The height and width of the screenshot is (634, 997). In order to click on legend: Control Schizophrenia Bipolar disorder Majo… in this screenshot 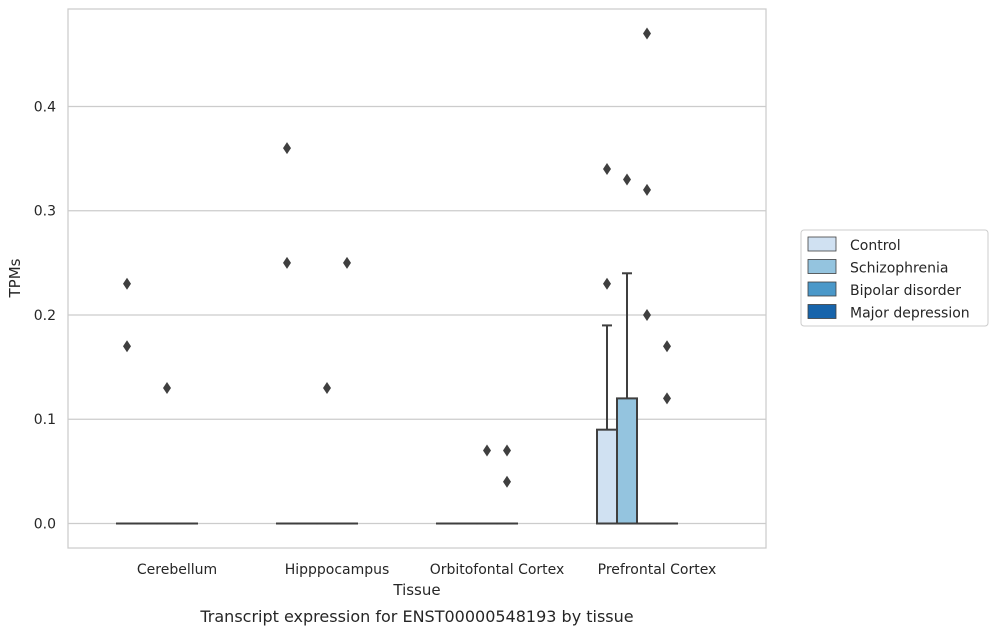, I will do `click(894, 278)`.